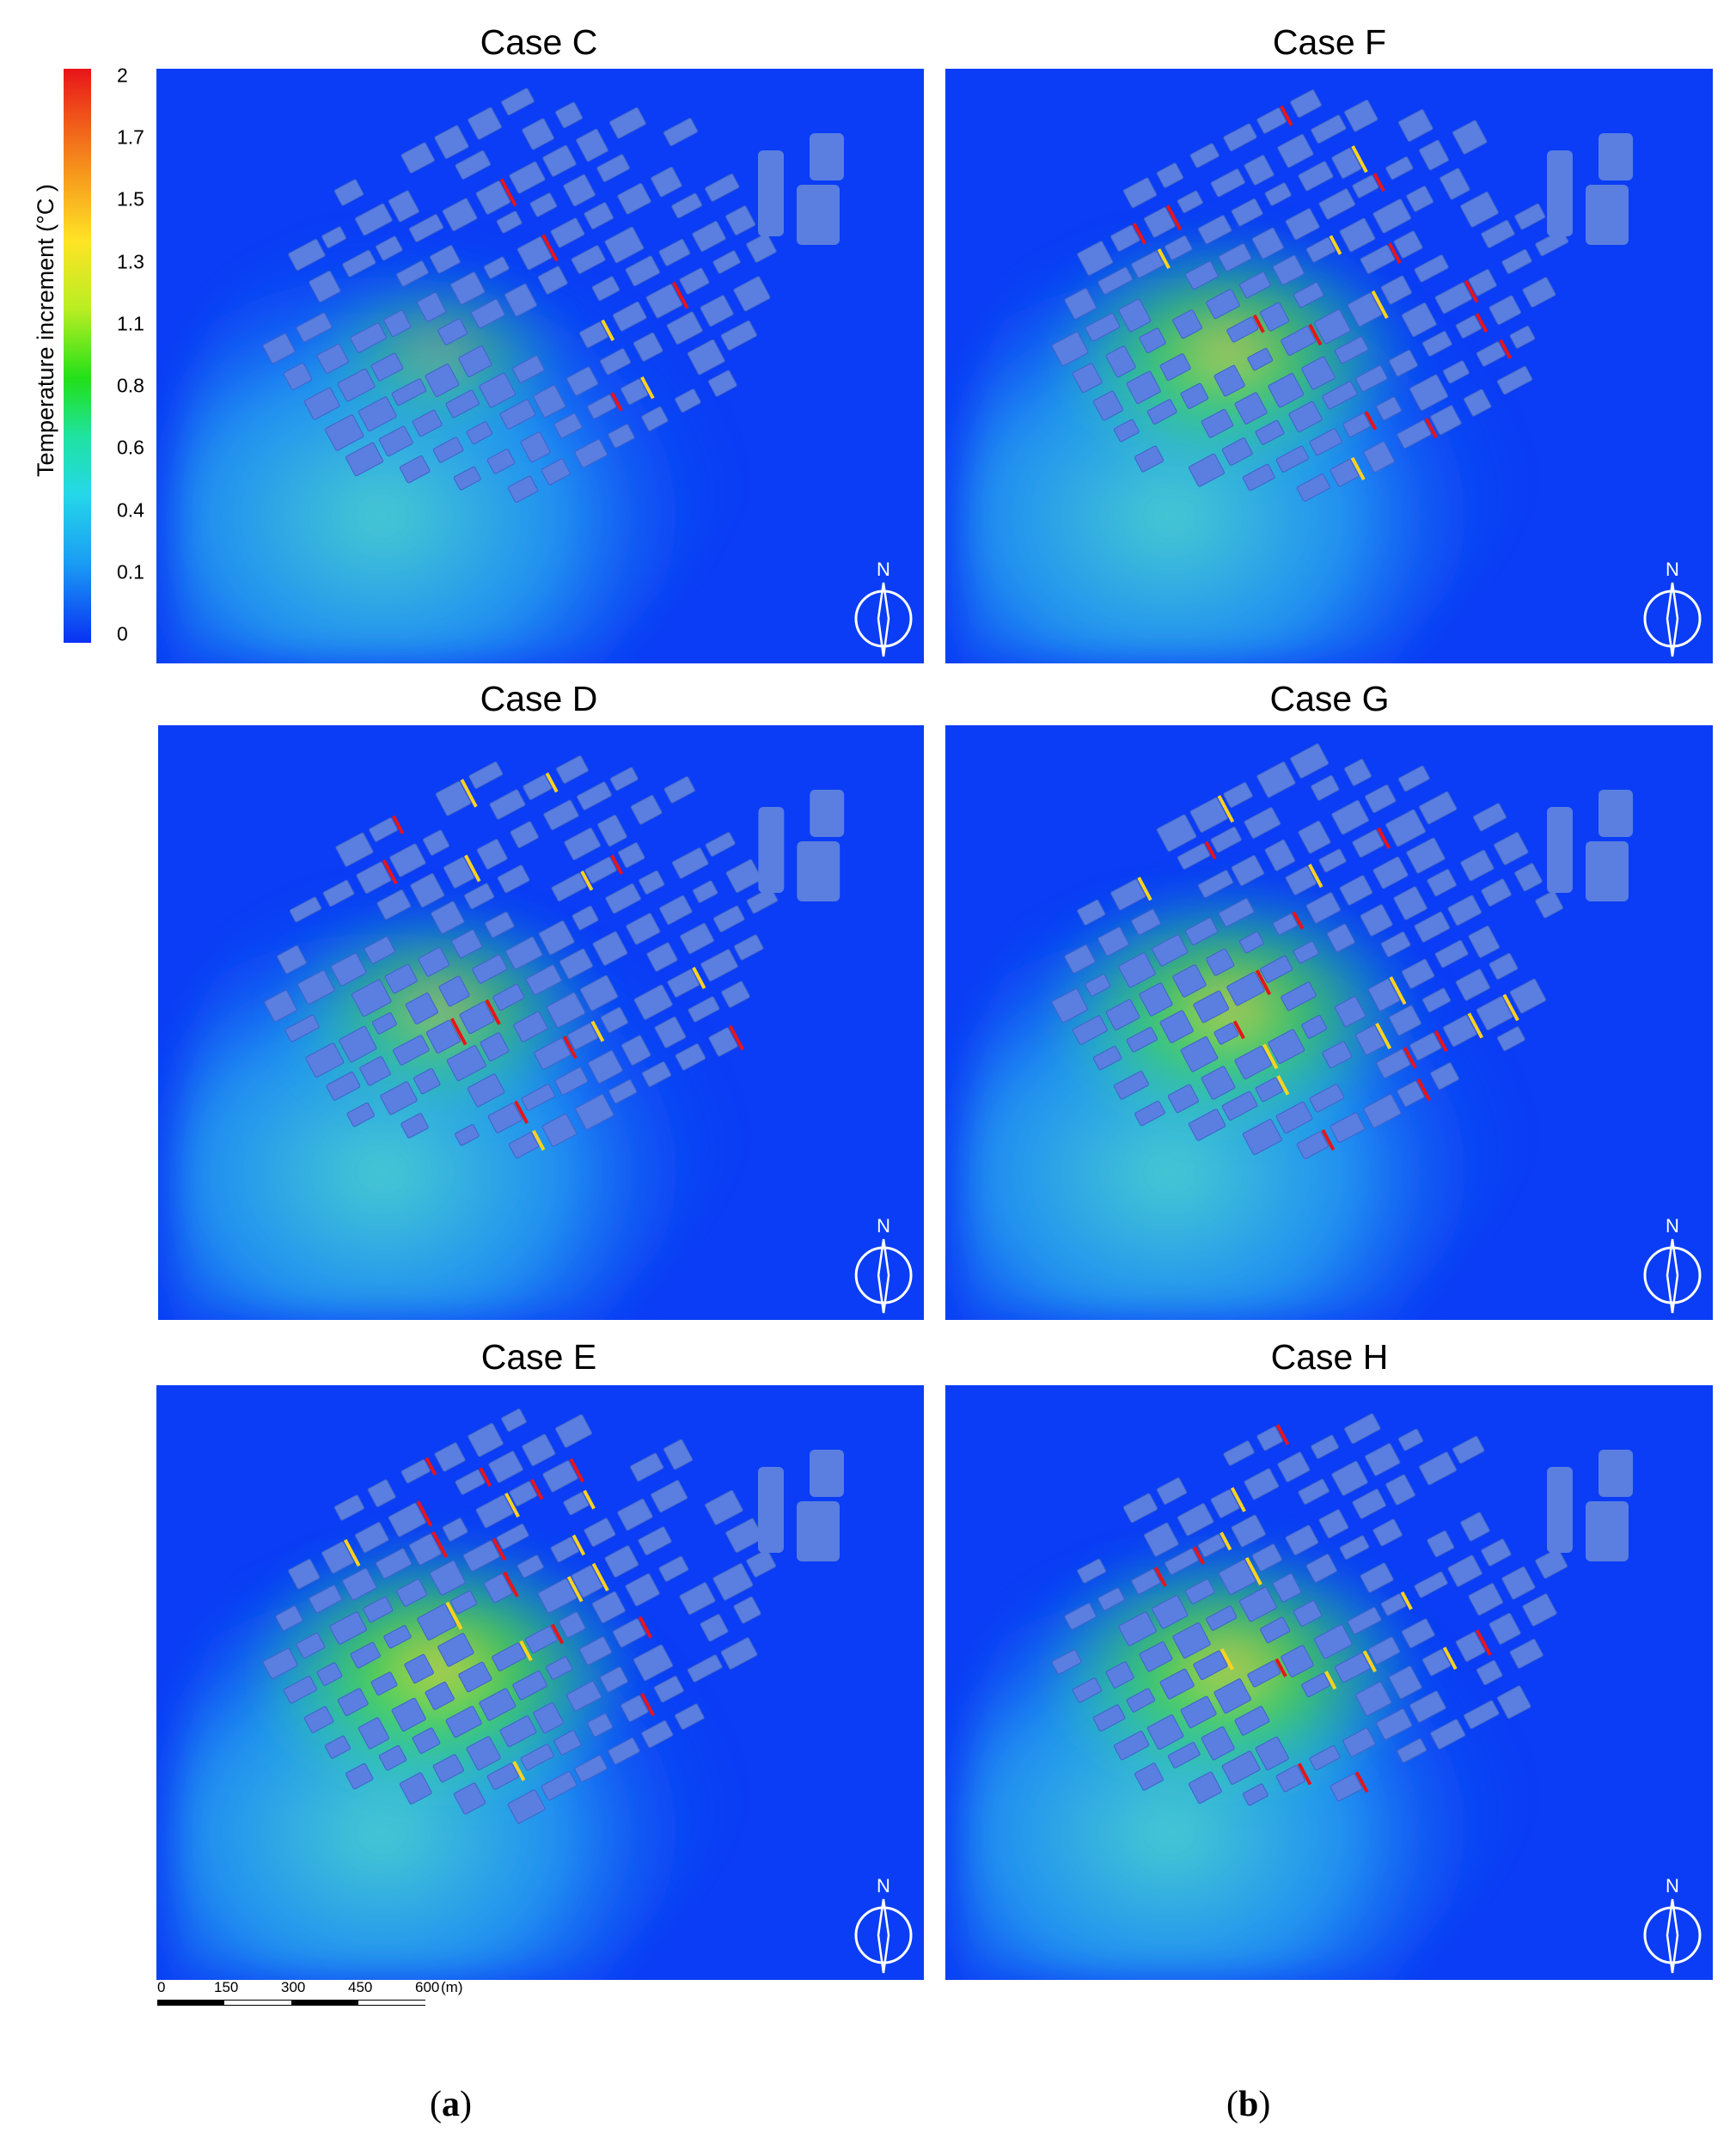 The image size is (1736, 2132). What do you see at coordinates (1329, 42) in the screenshot?
I see `panel-title-case-f: Case F` at bounding box center [1329, 42].